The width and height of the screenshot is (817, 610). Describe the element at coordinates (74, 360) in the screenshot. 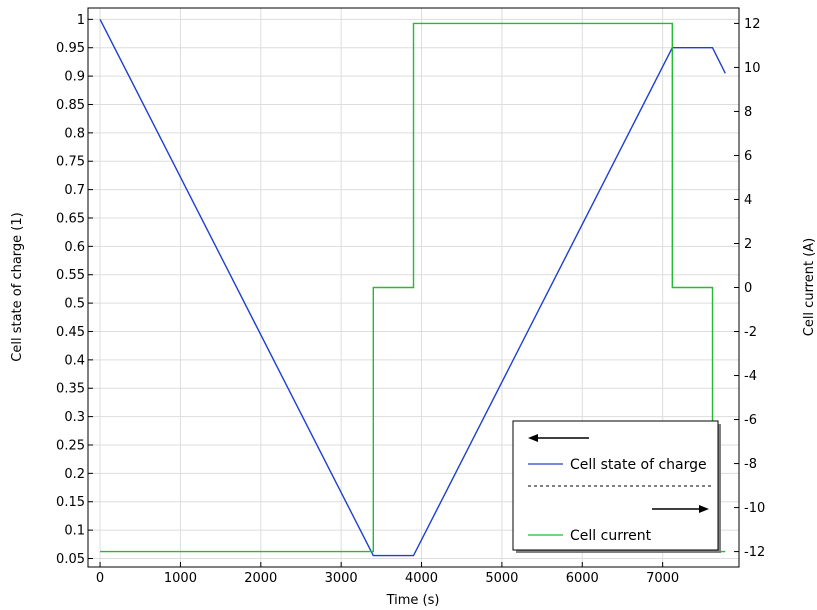

I see `y-left-tick-label: 0.4` at that location.